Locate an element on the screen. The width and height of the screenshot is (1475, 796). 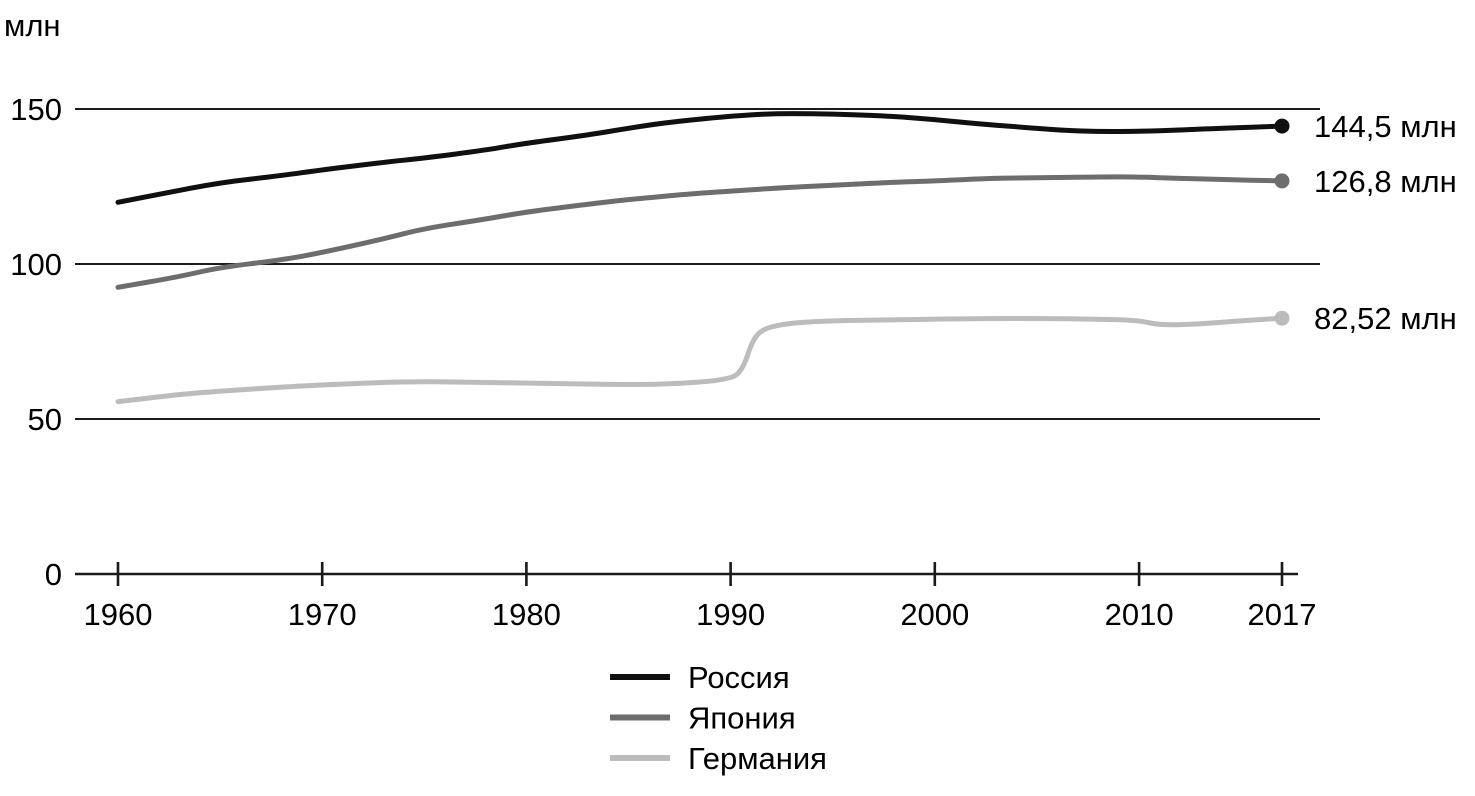
x-tick-label-1990: 1990 is located at coordinates (730, 614).